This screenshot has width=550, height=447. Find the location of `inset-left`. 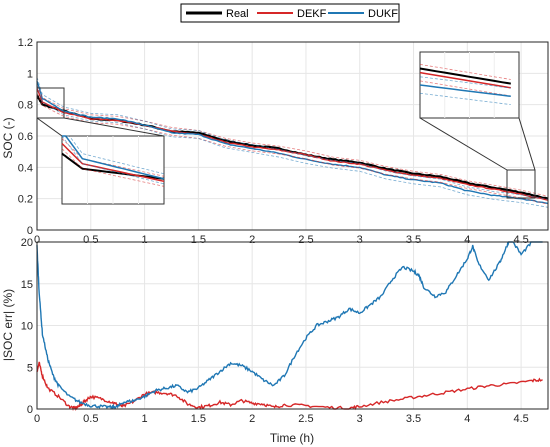

inset-left is located at coordinates (113, 170).